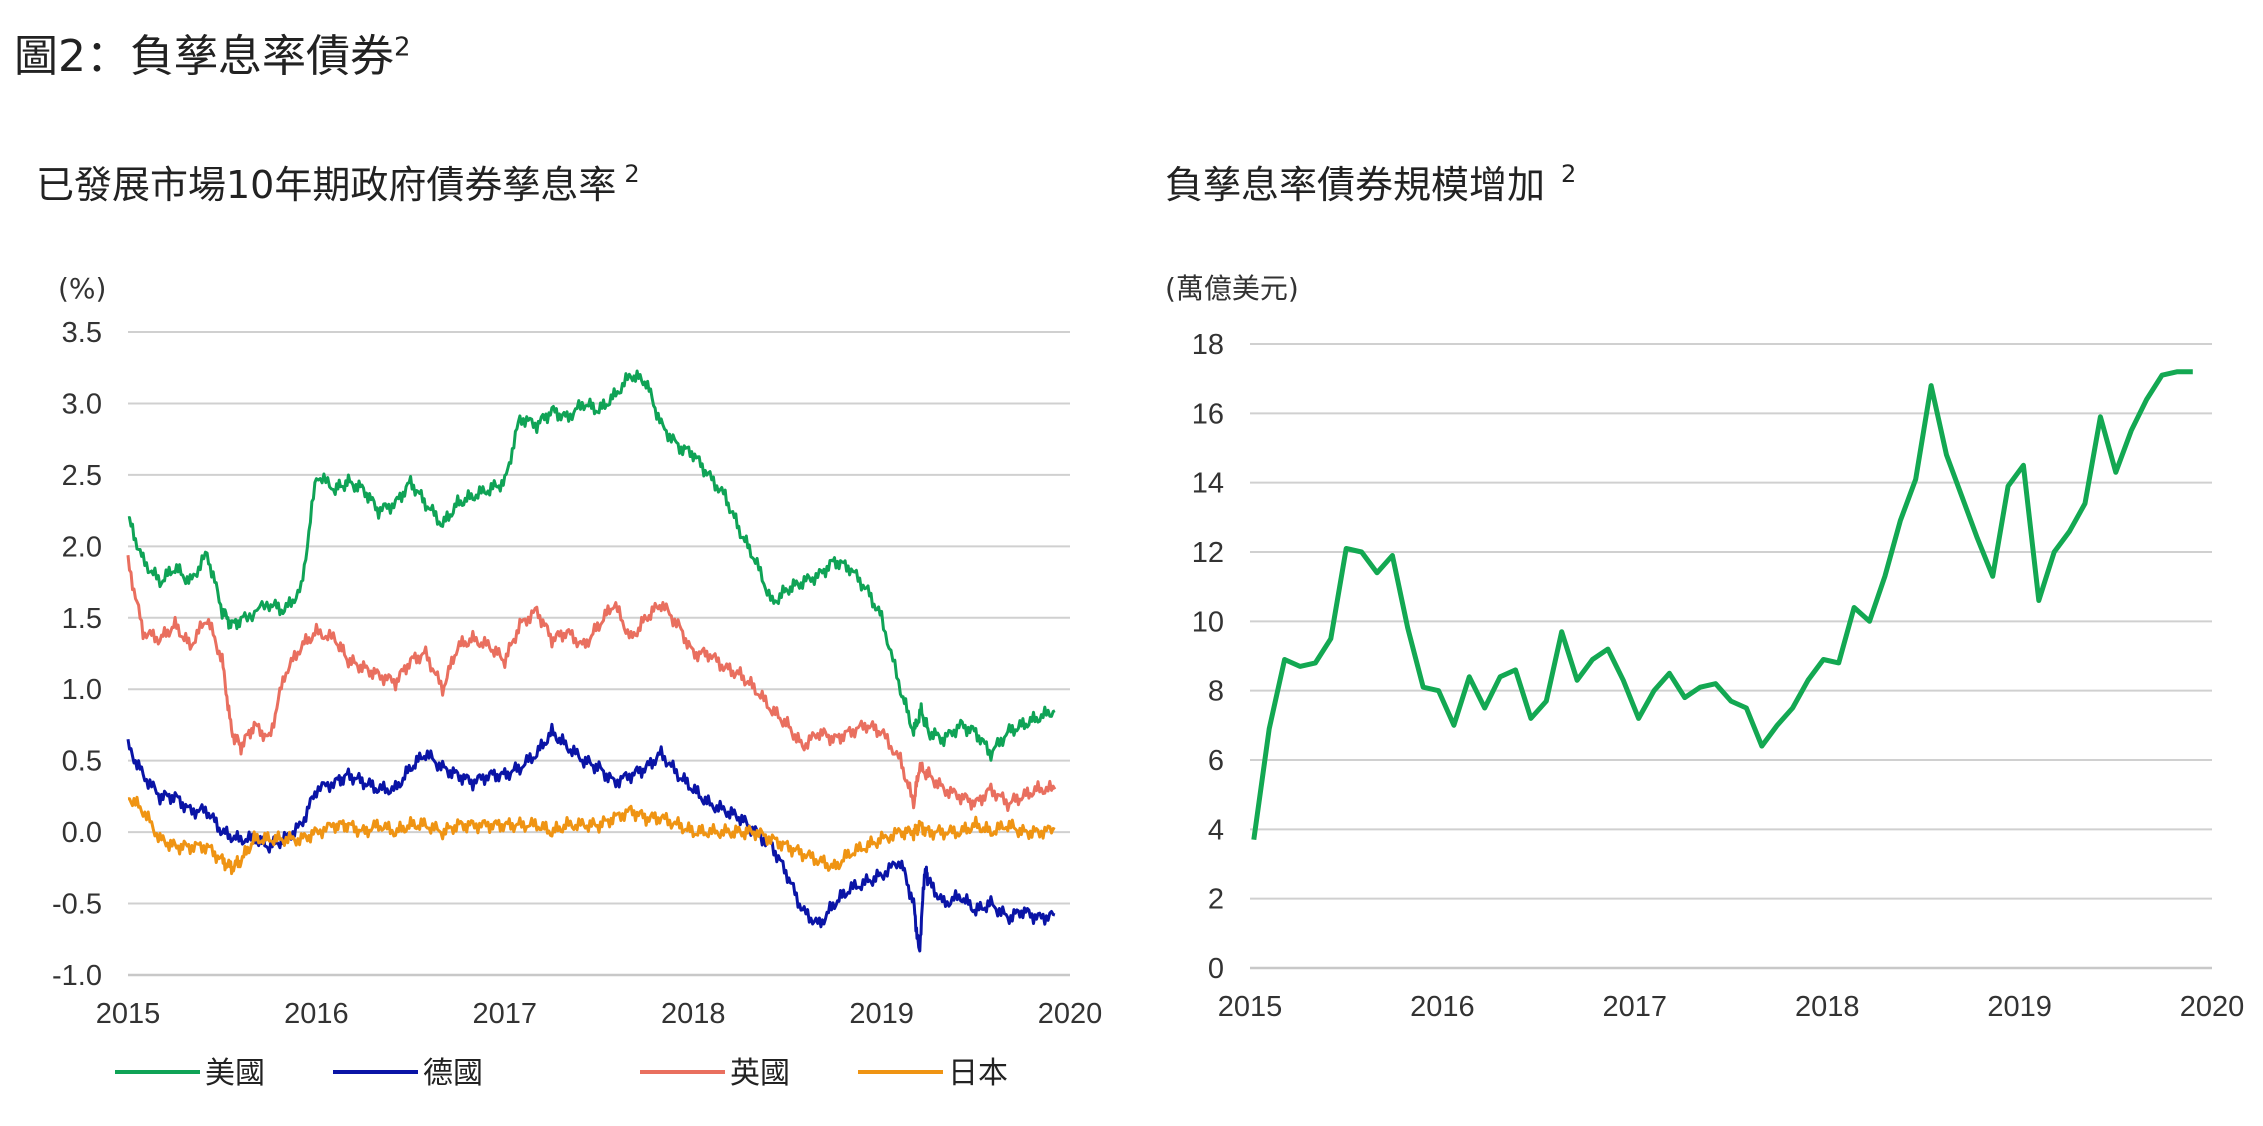 The height and width of the screenshot is (1126, 2263). I want to click on yield-chart-unit: (%), so click(82, 288).